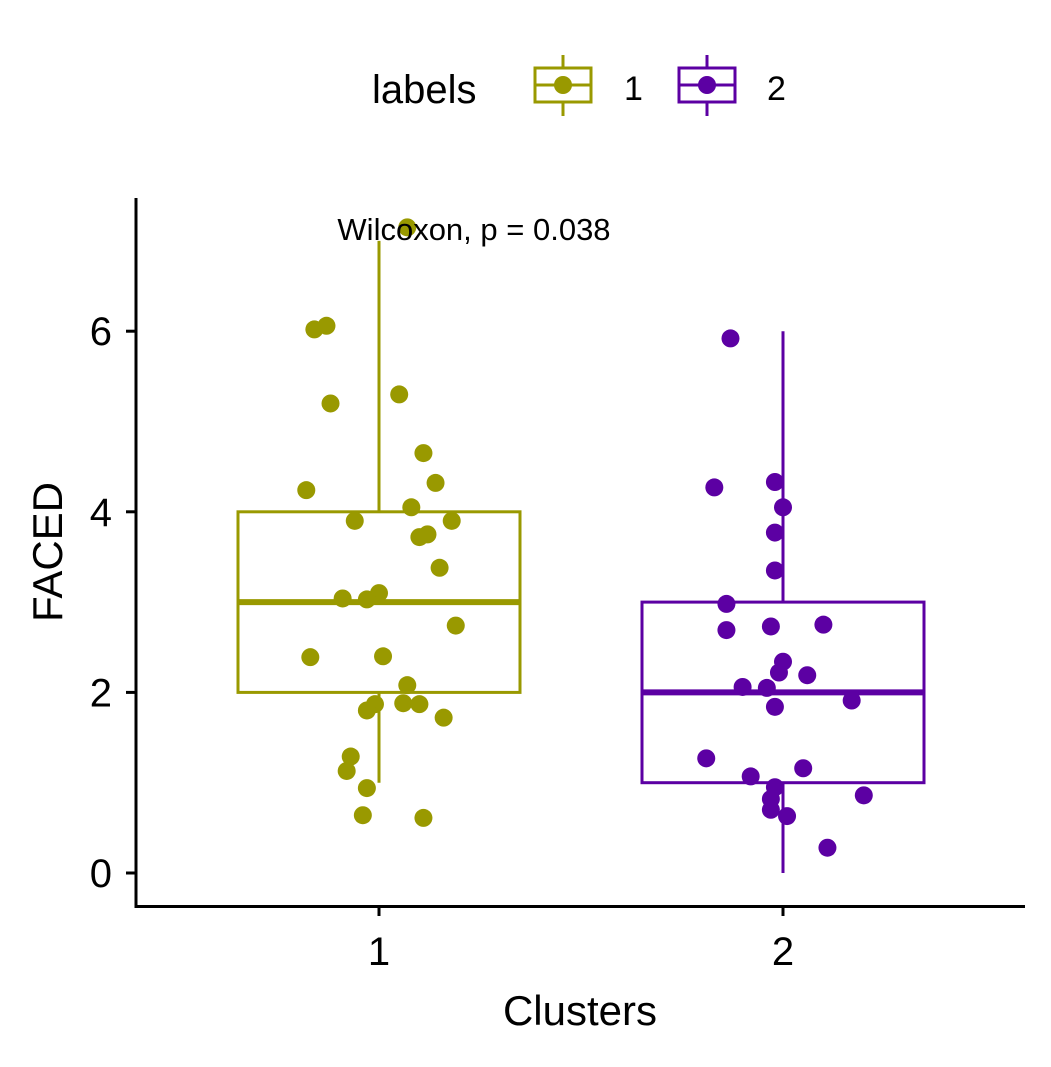 The image size is (1051, 1067). Describe the element at coordinates (580, 1010) in the screenshot. I see `x-axis-title: Clusters` at that location.